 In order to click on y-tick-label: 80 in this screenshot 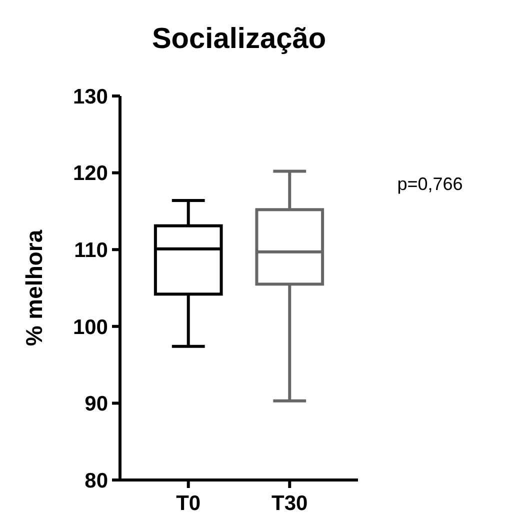, I will do `click(96, 480)`.